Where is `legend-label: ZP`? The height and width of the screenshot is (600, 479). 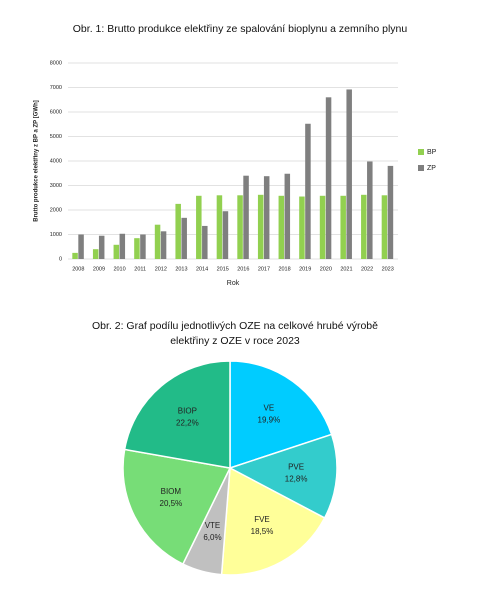
legend-label: ZP is located at coordinates (431, 168).